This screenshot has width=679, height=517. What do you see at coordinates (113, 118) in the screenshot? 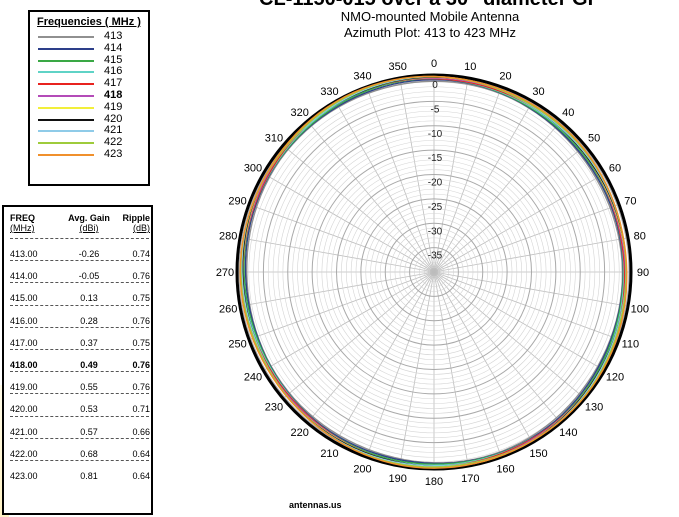
I see `legend-label: 420` at bounding box center [113, 118].